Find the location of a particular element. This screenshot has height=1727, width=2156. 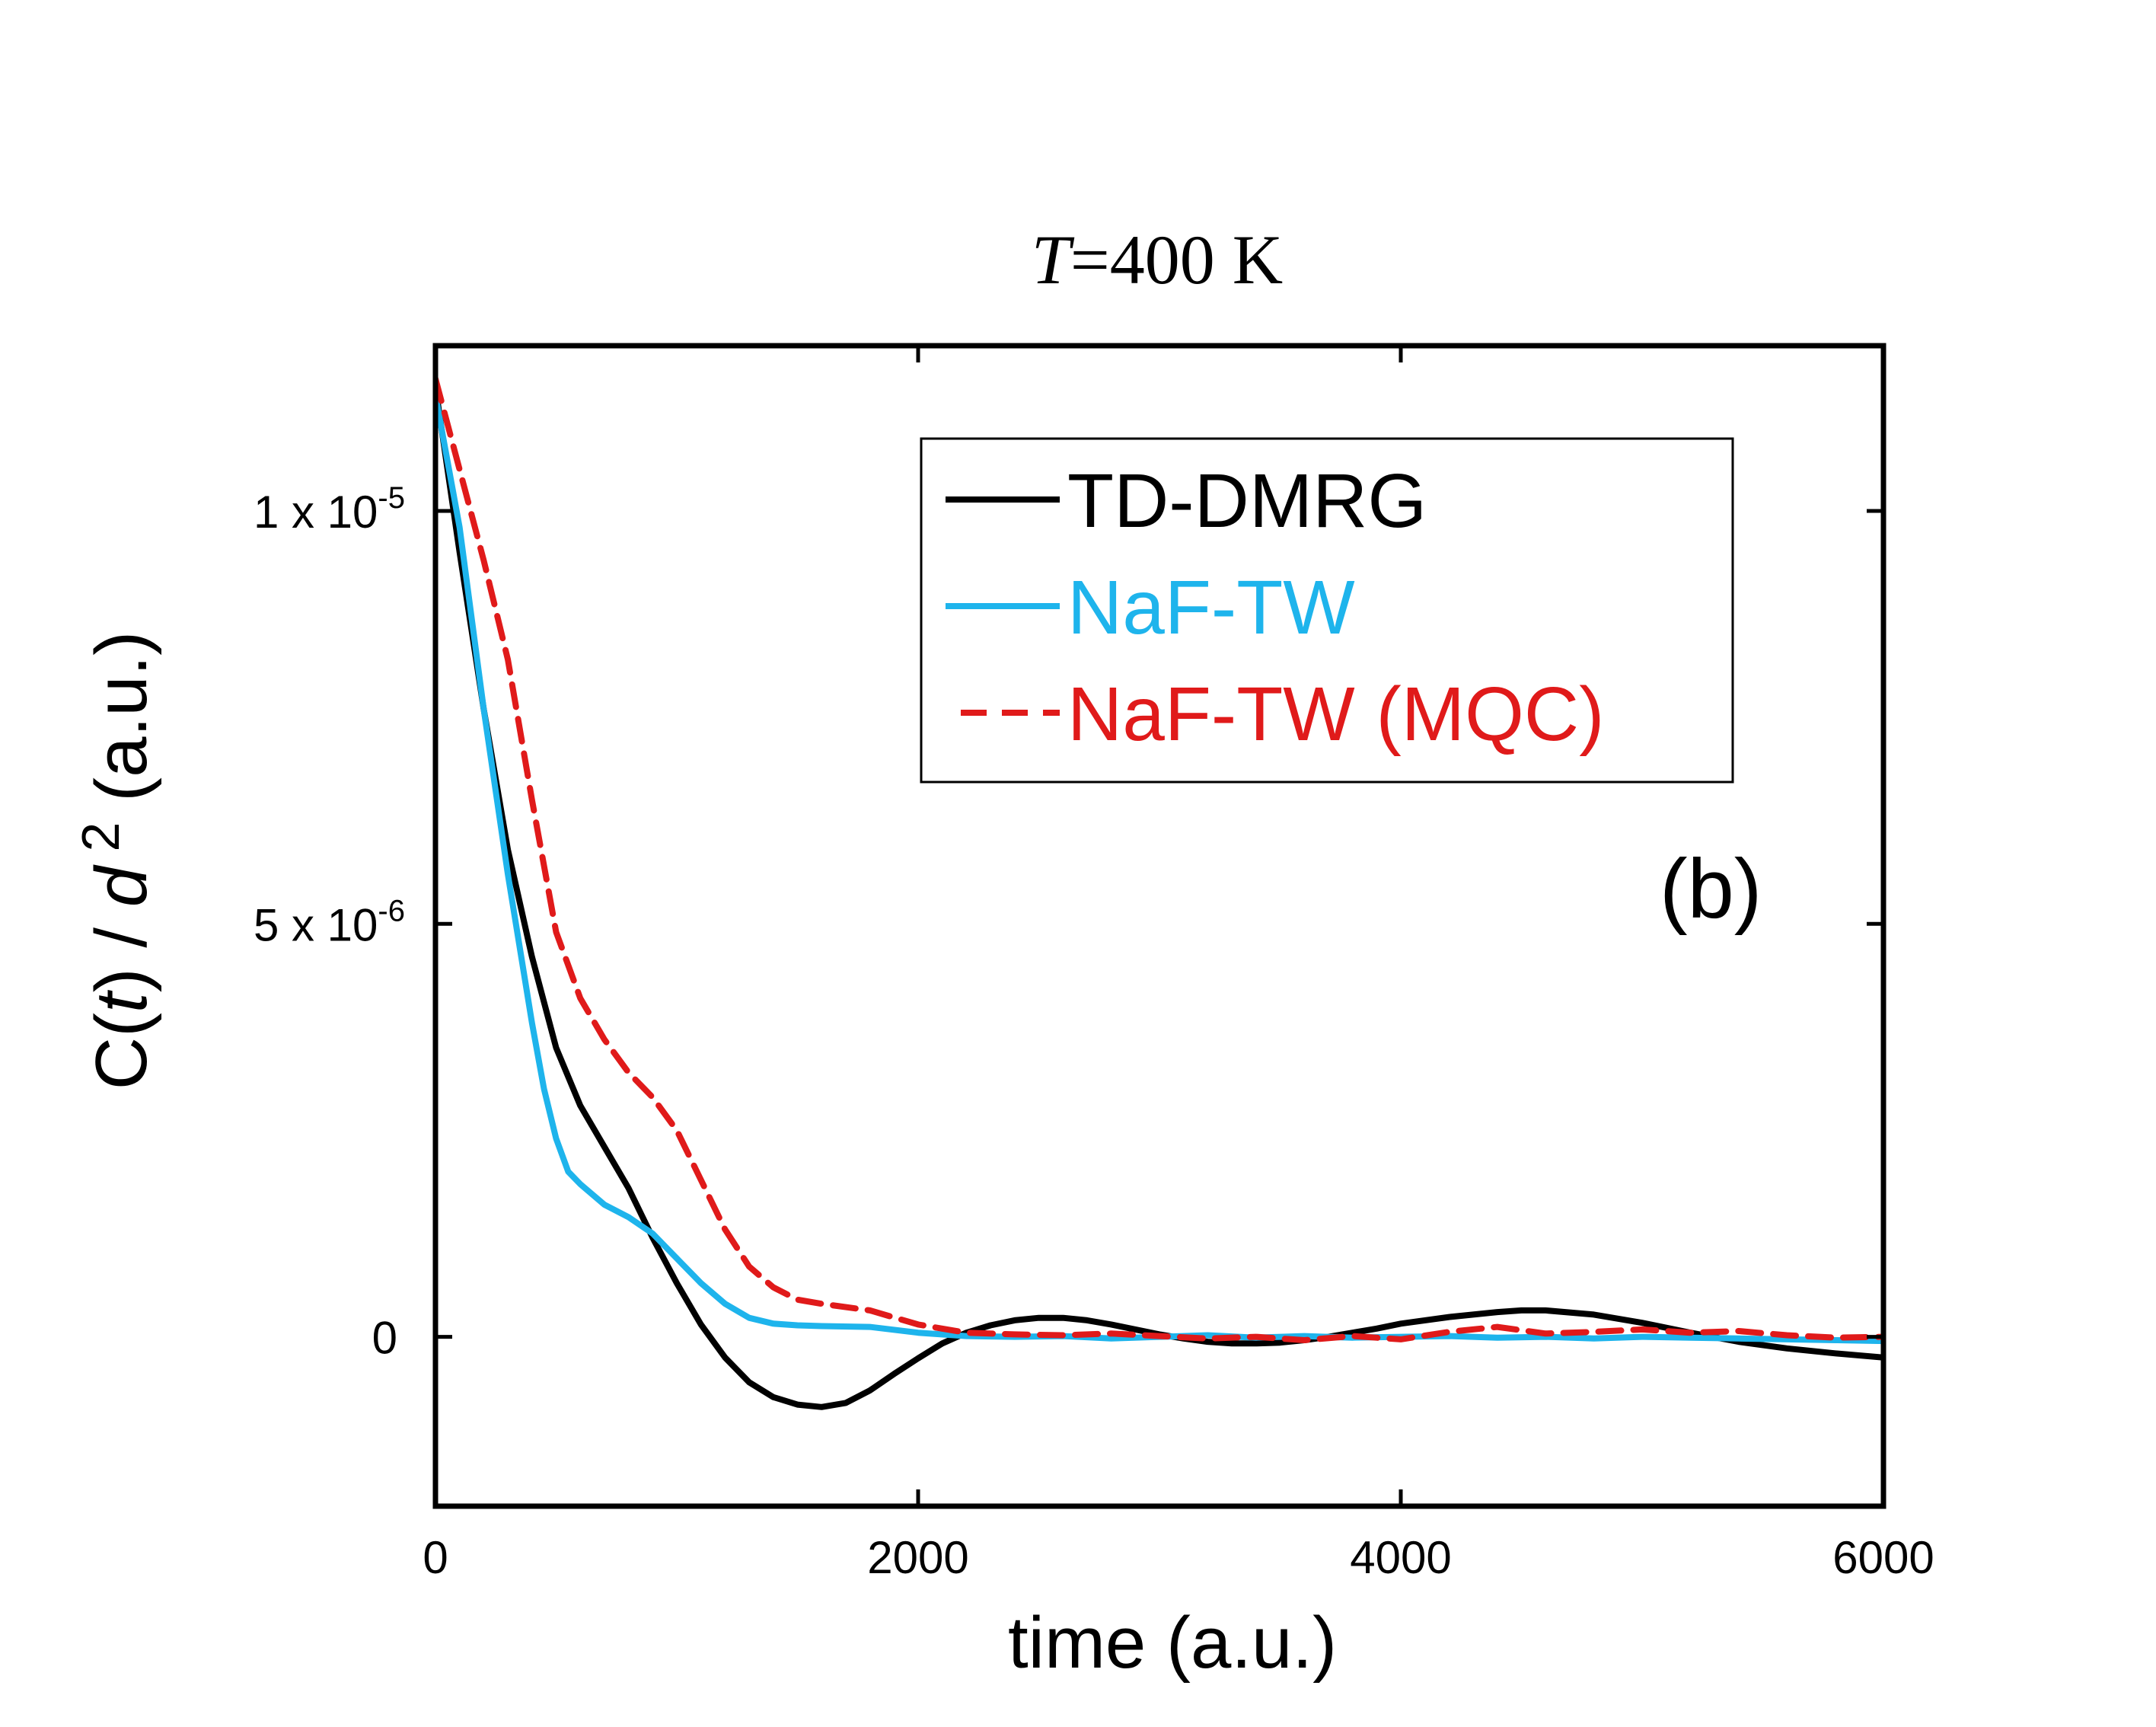

x-tick-label: 2000 is located at coordinates (917, 1557).